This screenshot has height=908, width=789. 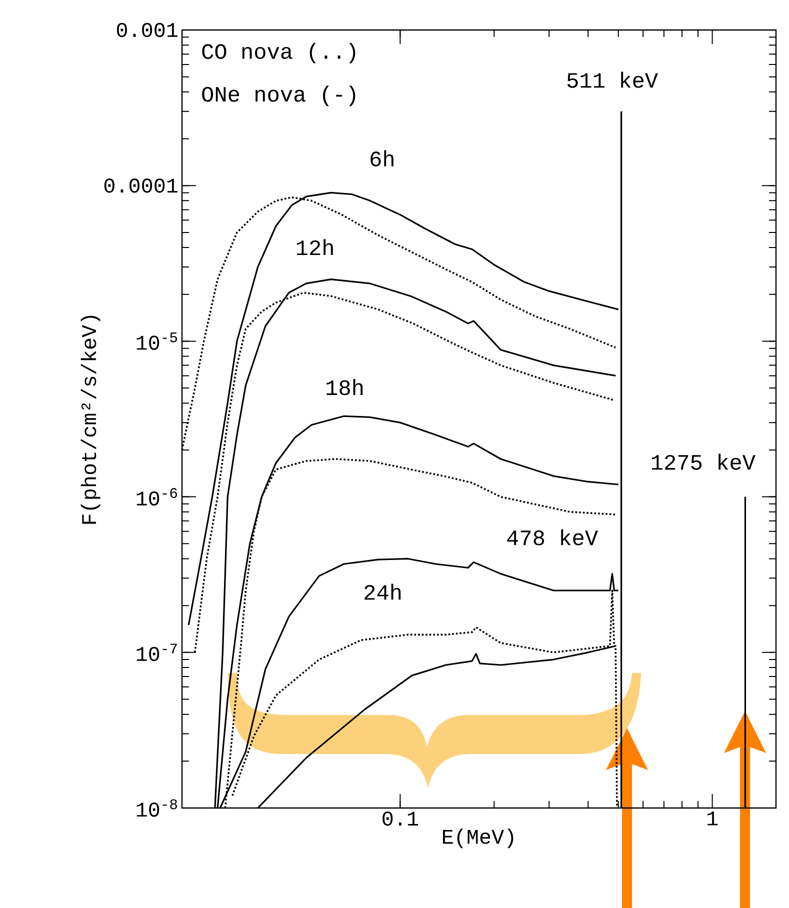 I want to click on y-tick-label: 10$^{-8}$, so click(x=157, y=808).